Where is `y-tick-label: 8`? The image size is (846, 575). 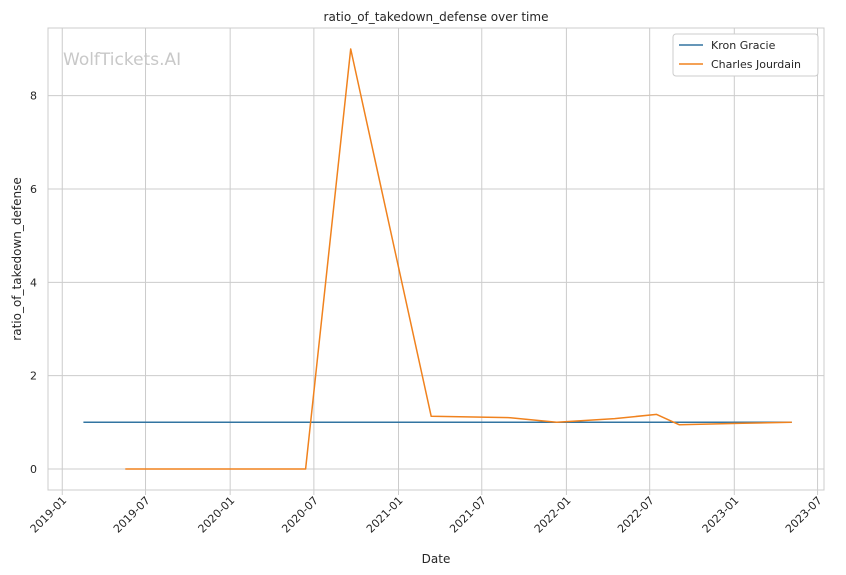
y-tick-label: 8 is located at coordinates (33, 96).